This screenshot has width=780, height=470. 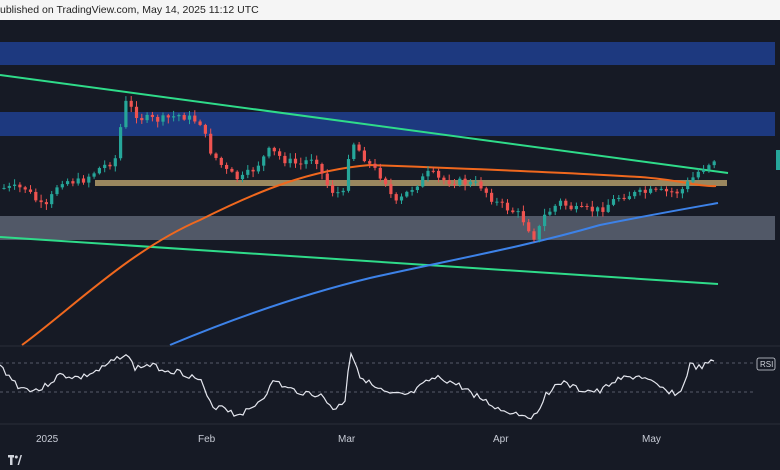 What do you see at coordinates (387, 228) in the screenshot?
I see `support-zone` at bounding box center [387, 228].